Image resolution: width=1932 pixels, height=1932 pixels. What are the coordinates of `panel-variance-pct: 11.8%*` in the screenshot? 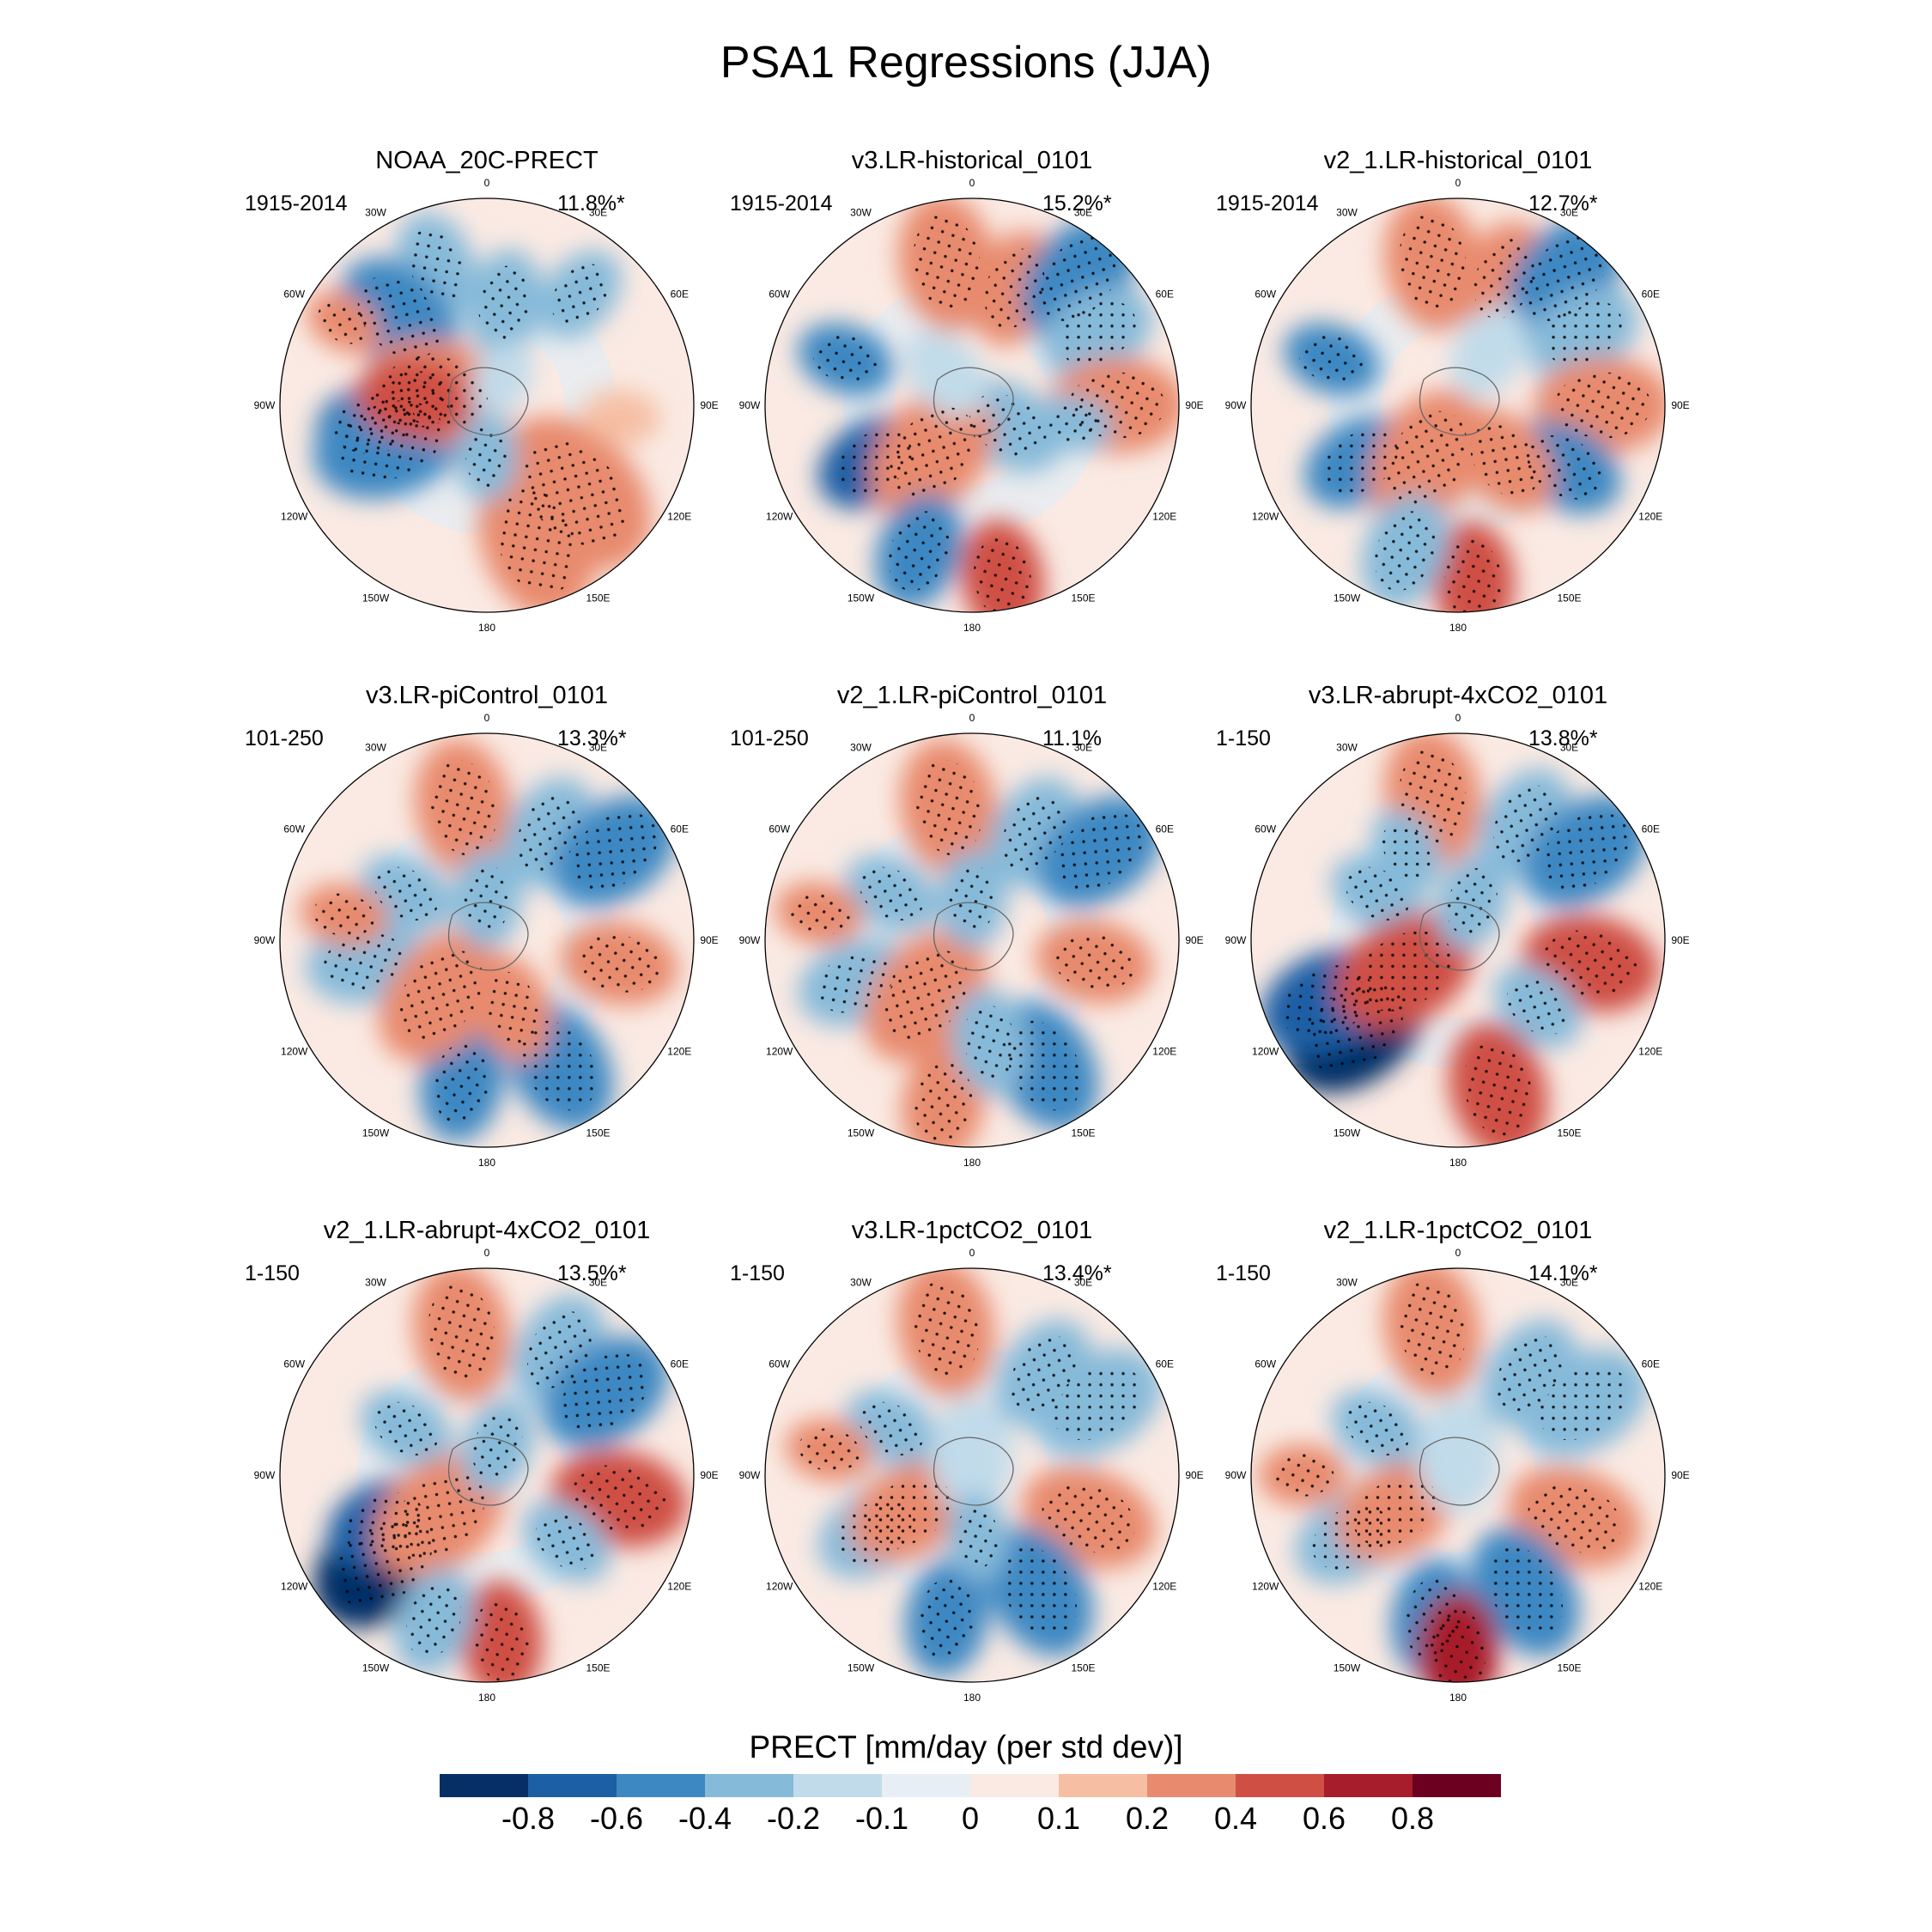 It's located at (591, 203).